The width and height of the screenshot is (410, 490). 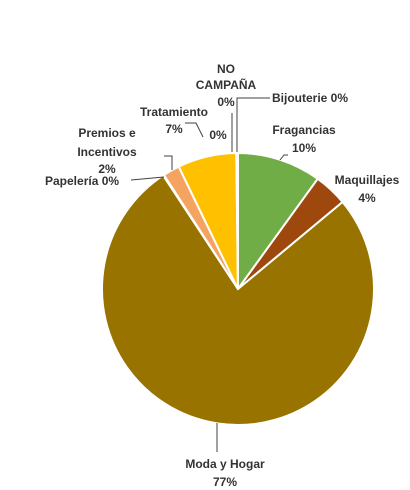 I want to click on pie-slice-bijouterie, so click(x=237, y=220).